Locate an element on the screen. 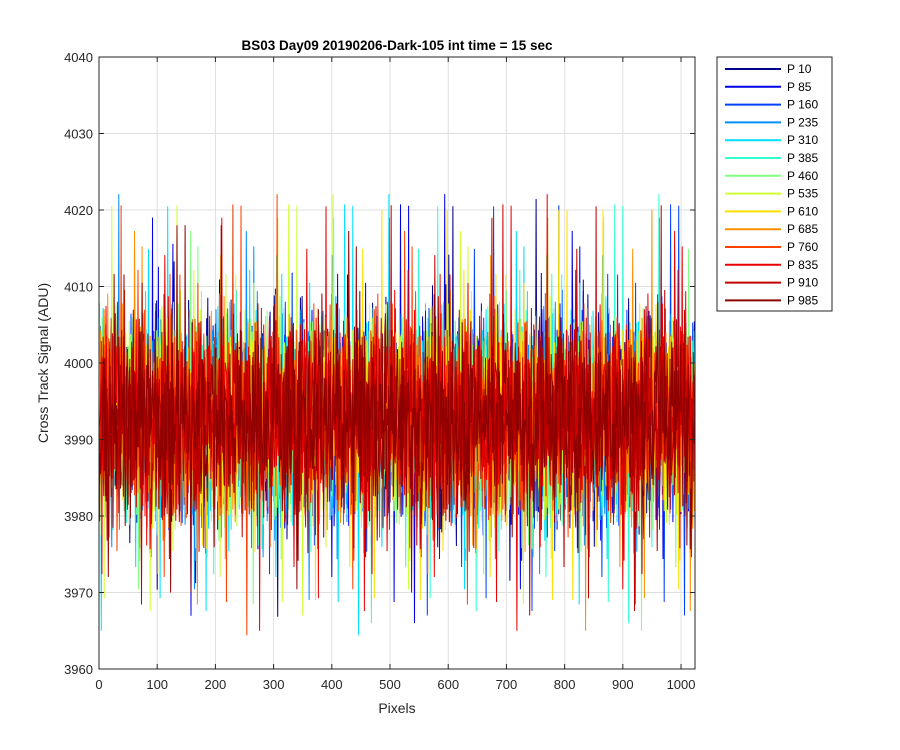 This screenshot has width=900, height=750. x-tick-label: 500 is located at coordinates (390, 684).